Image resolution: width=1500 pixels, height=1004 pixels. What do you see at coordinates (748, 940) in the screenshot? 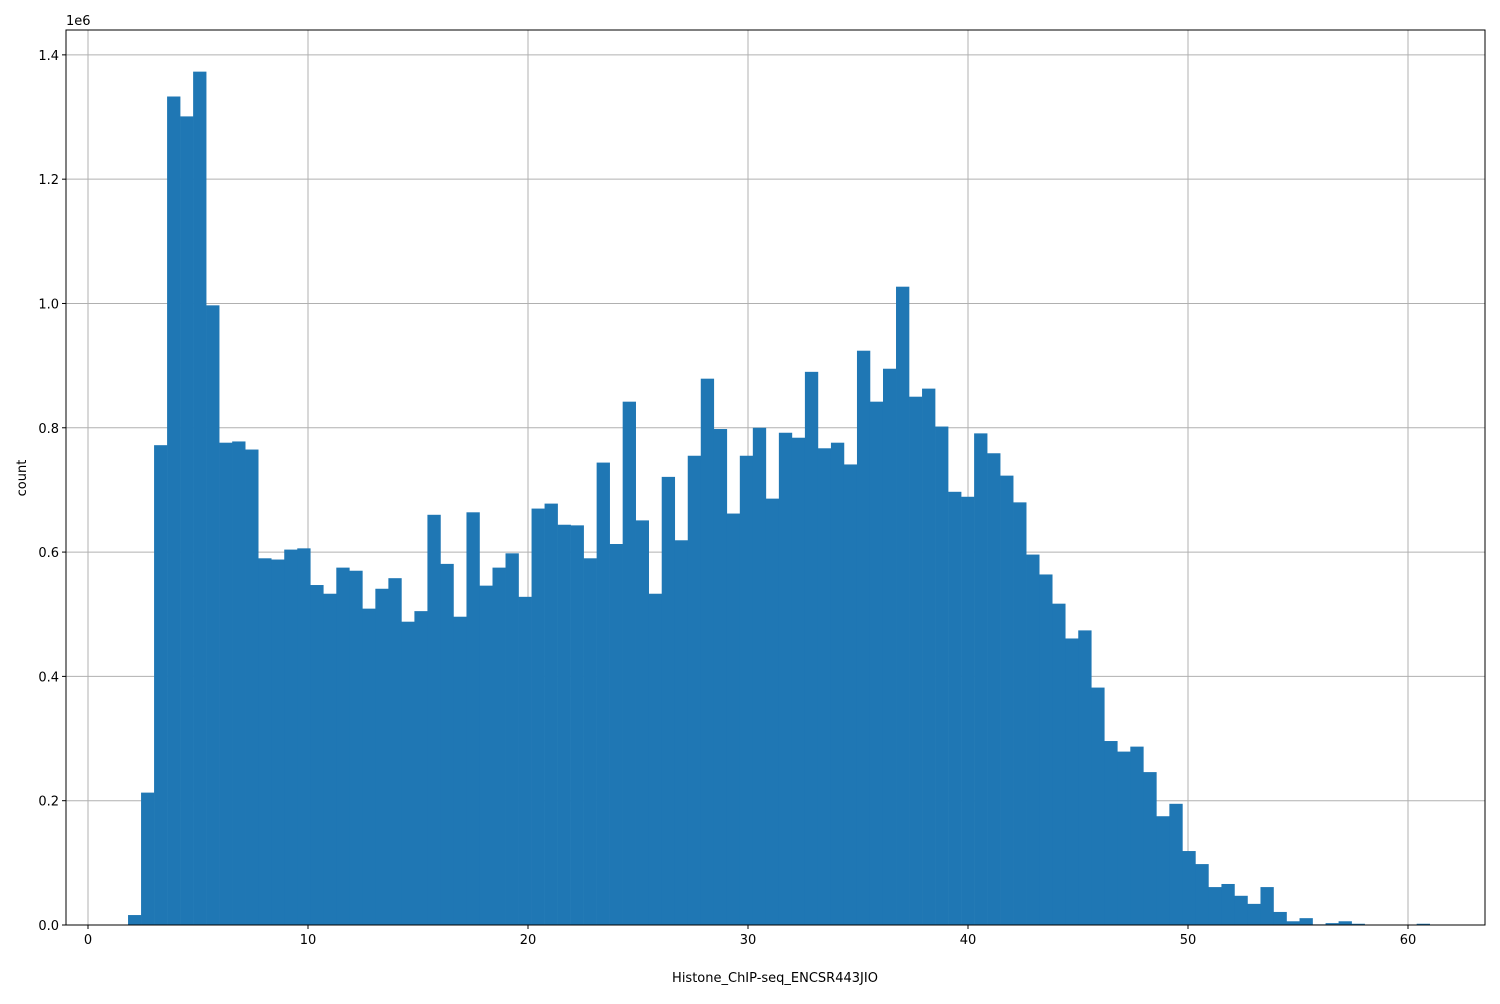
I see `x-tick-label: 30` at bounding box center [748, 940].